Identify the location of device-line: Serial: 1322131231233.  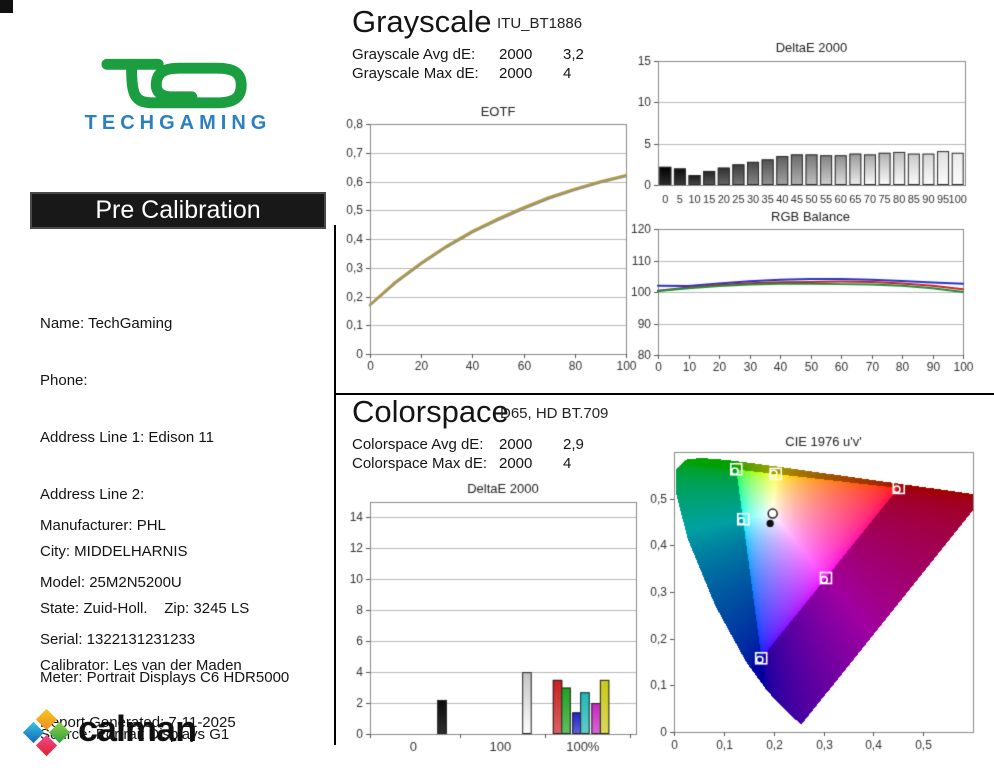
(118, 639).